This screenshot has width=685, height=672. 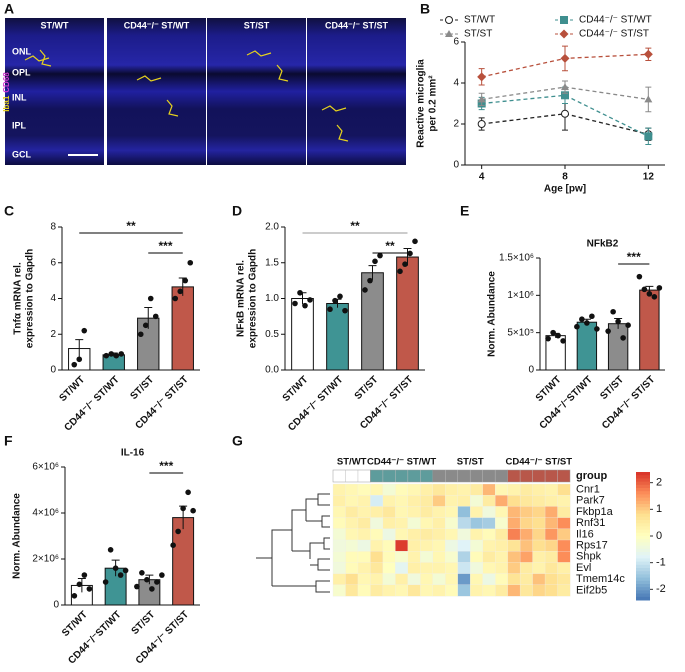 What do you see at coordinates (53, 298) in the screenshot?
I see `y-tick-label: 4` at bounding box center [53, 298].